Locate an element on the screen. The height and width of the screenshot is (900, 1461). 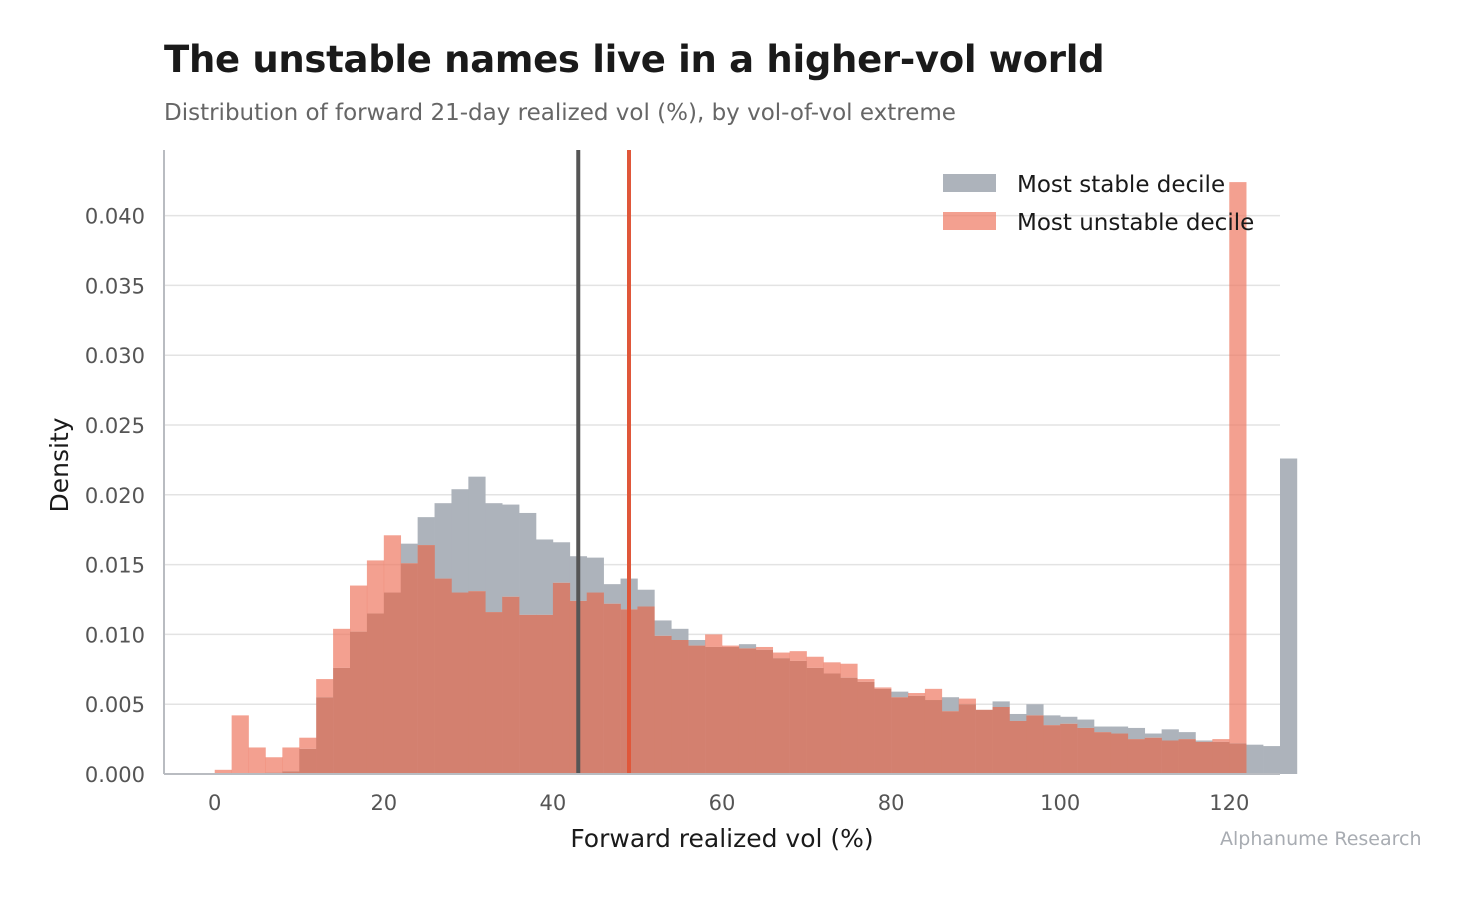
footer-credit: Alphanume Research is located at coordinates (1321, 839).